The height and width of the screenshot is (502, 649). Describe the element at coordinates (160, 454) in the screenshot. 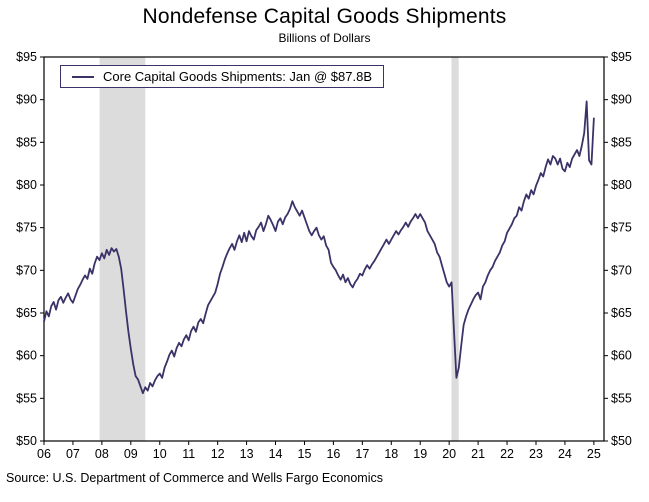

I see `svg-text: 10` at that location.